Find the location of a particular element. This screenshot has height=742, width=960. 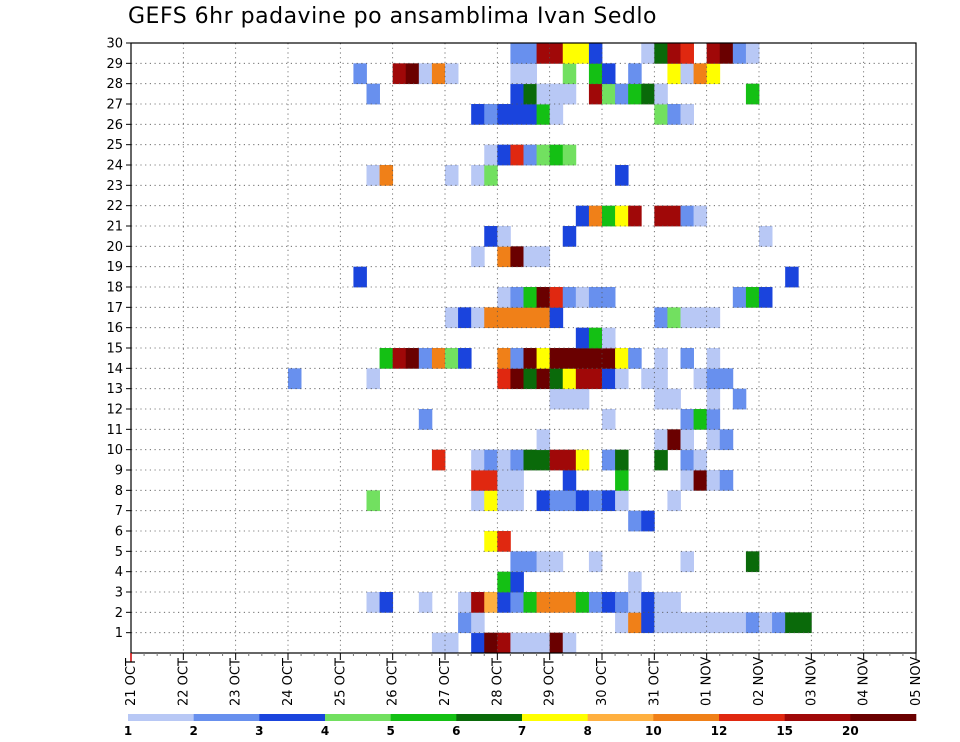

x-tick-label: 02 NOV is located at coordinates (759, 681).